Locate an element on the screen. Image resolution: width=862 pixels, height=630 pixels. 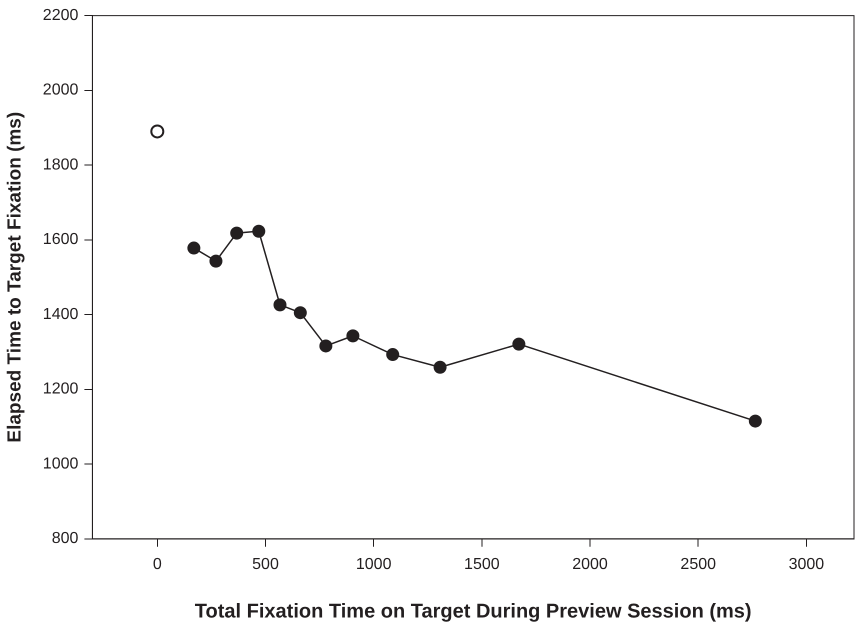
x-tick-label: 2000 is located at coordinates (590, 564).